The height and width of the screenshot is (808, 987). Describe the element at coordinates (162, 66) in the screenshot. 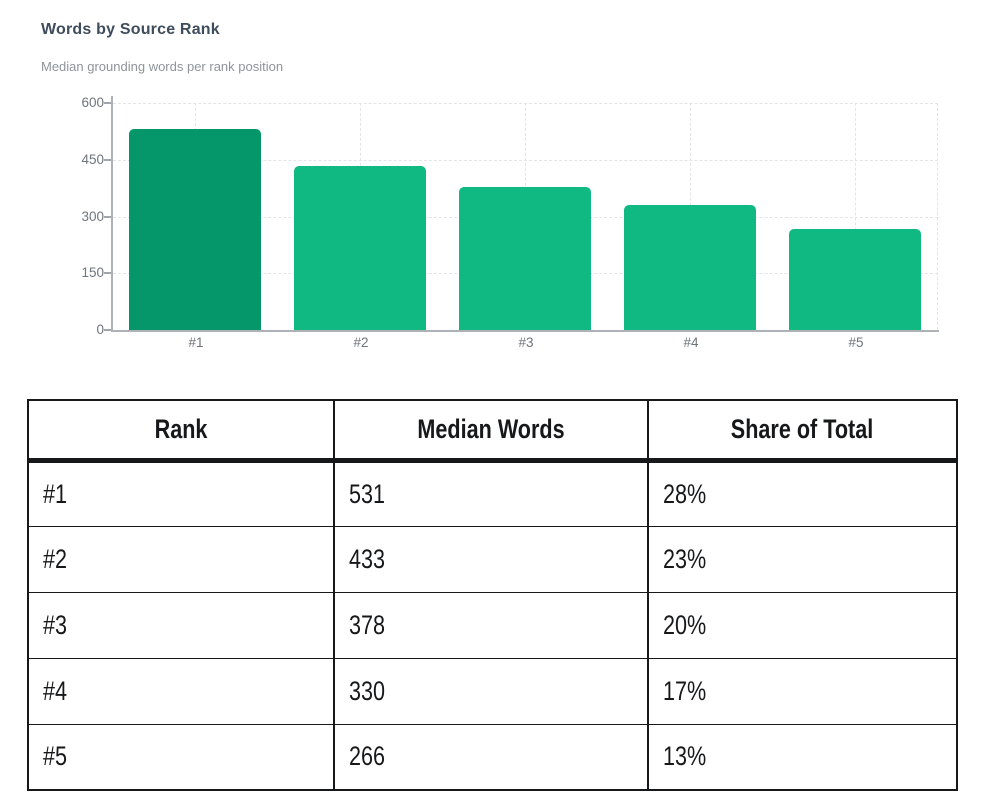

I see `page-subtitle: Median grounding words per rank position` at that location.